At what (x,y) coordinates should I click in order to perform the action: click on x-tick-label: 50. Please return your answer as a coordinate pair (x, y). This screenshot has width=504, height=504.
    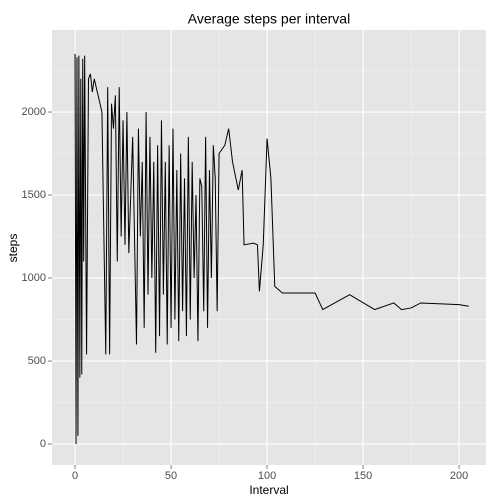
    Looking at the image, I should click on (171, 476).